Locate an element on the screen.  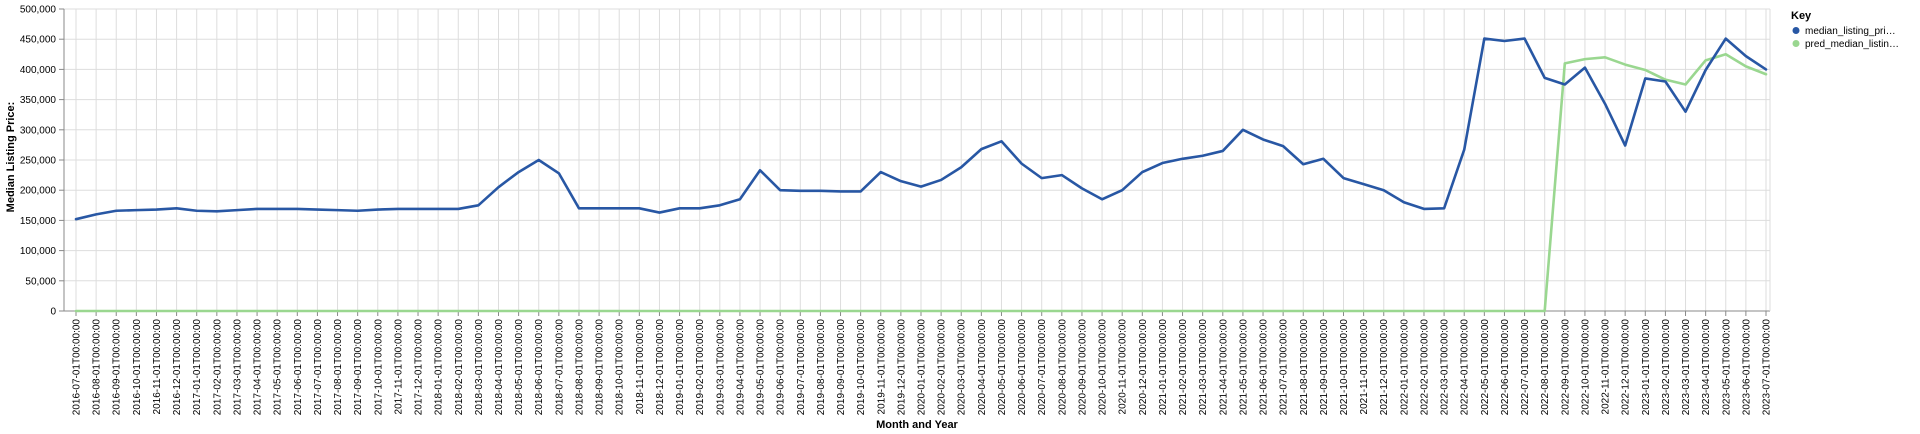
x-tick-label: 2020-01-01T00:00:00 is located at coordinates (922, 367).